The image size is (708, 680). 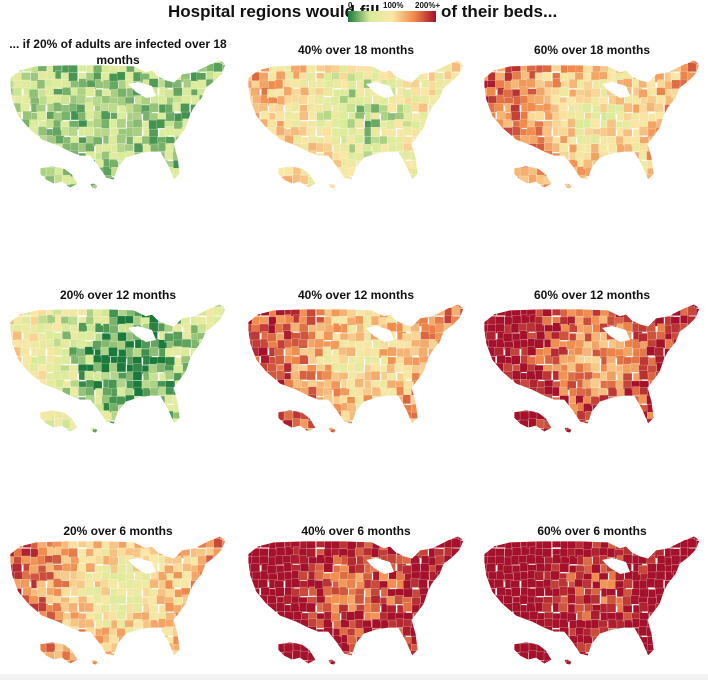 I want to click on great-lakes, so click(x=380, y=566).